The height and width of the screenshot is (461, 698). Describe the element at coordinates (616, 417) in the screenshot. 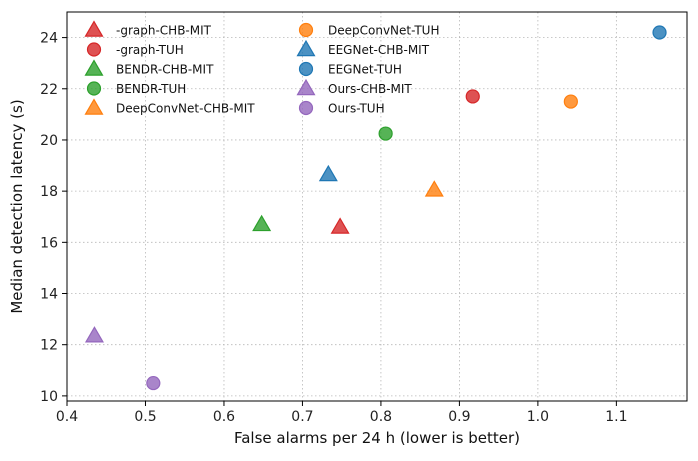

I see `x-tick-label: 1.1` at that location.